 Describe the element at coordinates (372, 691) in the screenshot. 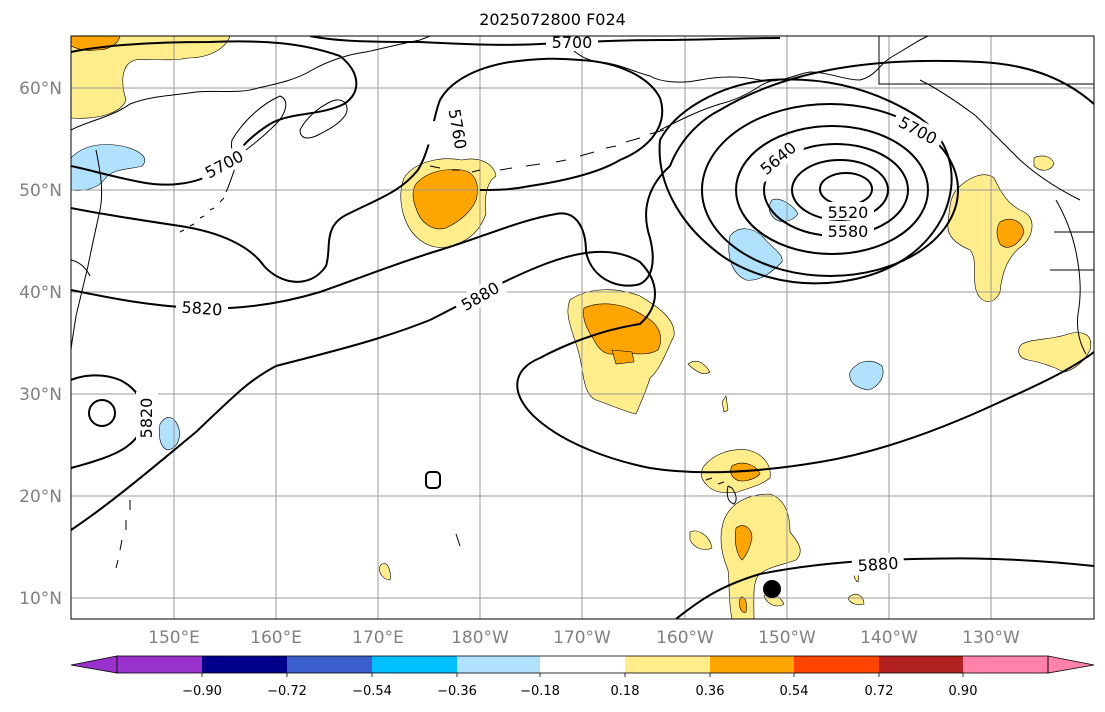

I see `colorbar-tick-label: −0.54` at that location.